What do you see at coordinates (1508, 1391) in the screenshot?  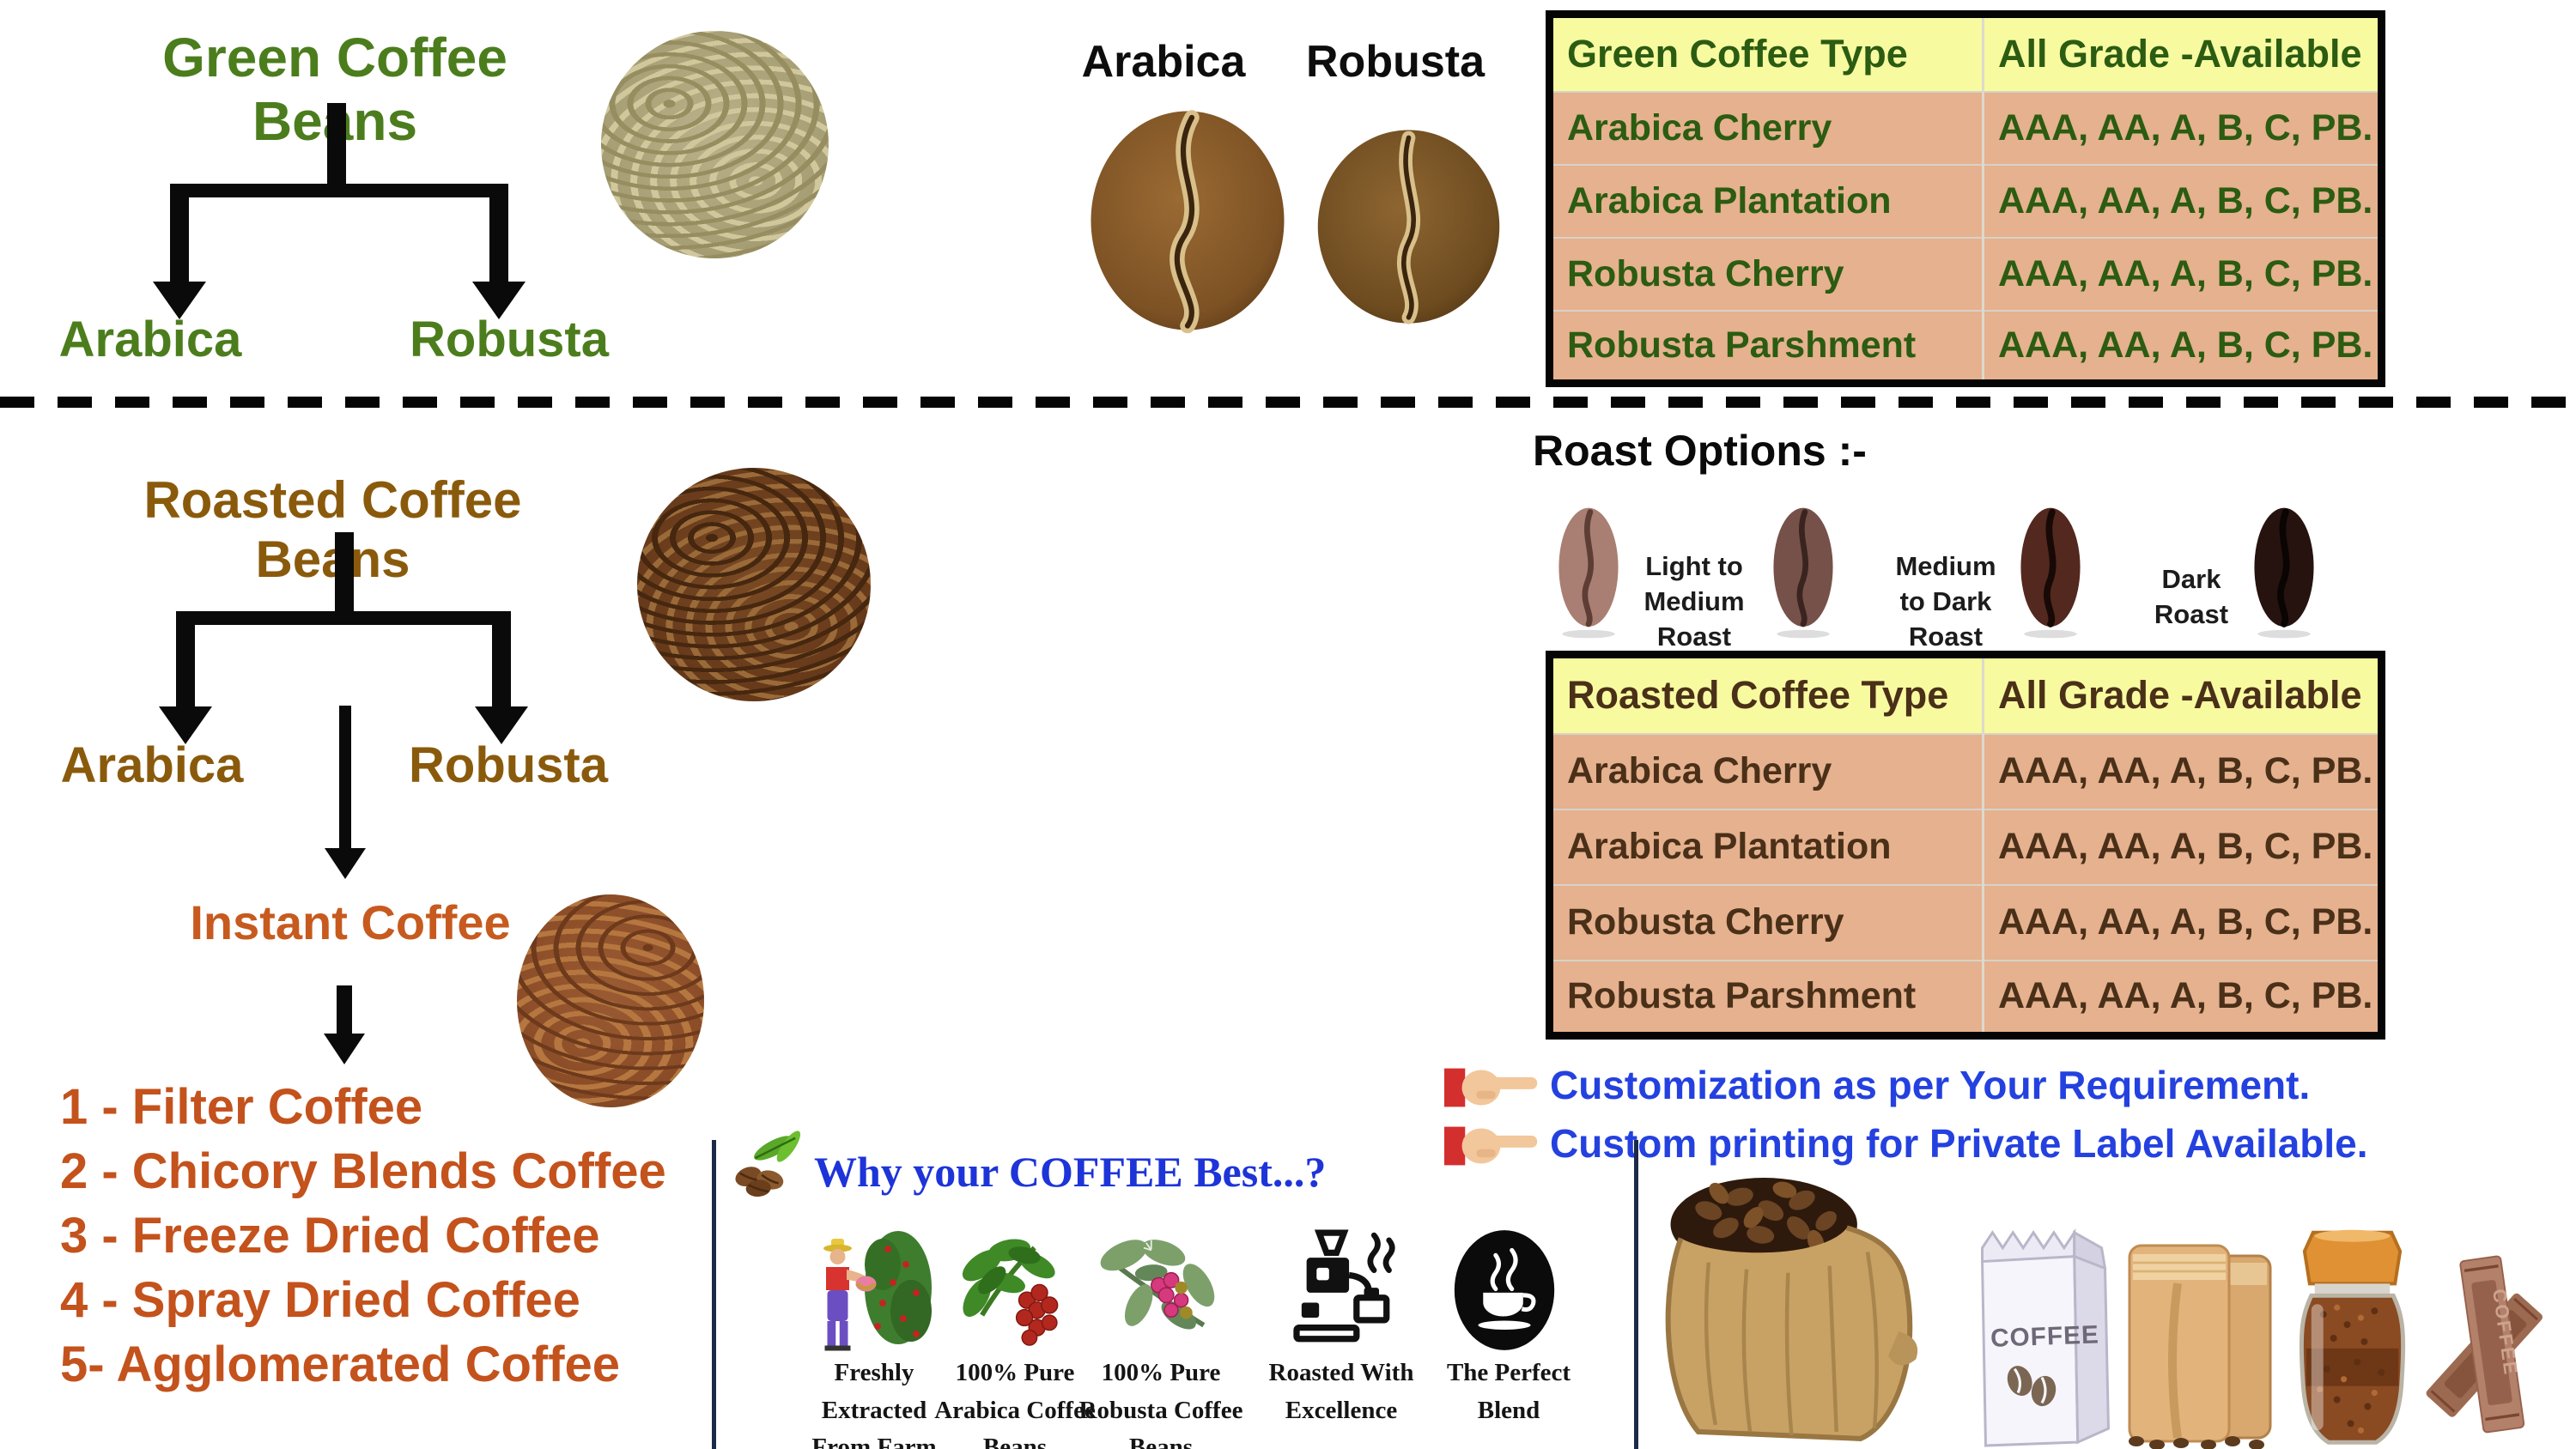 I see `feature-caption: The Perfect Blend` at bounding box center [1508, 1391].